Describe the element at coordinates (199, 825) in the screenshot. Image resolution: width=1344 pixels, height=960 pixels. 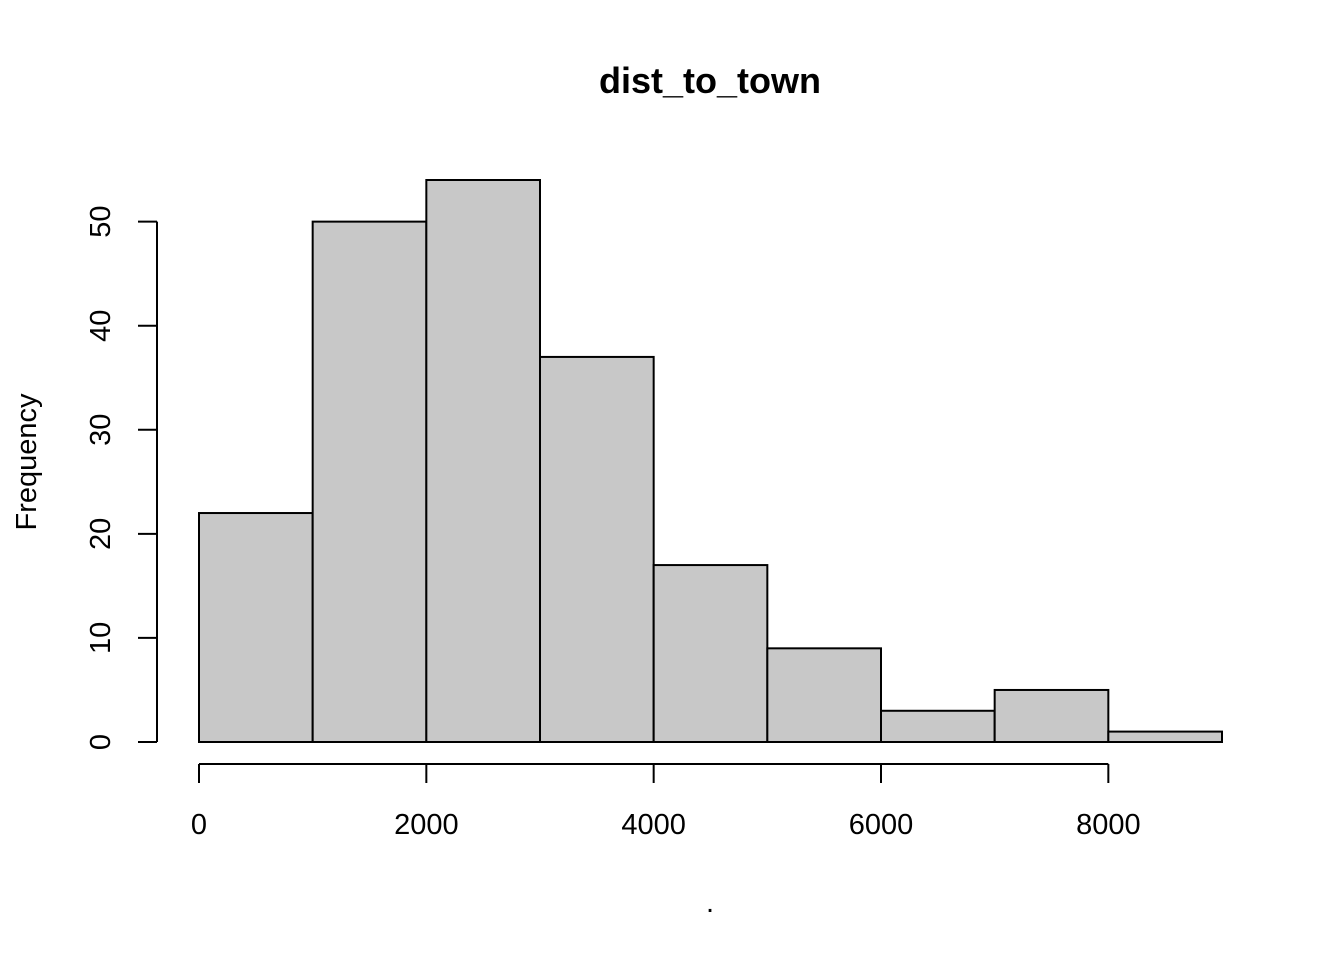
I see `x-tick-label: 0` at that location.